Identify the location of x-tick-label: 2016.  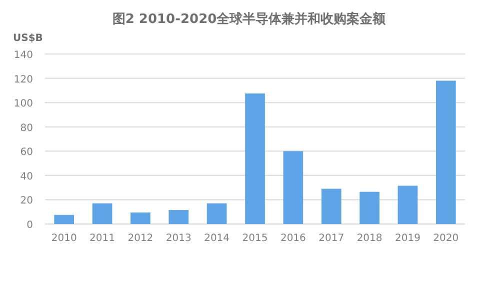
(293, 238).